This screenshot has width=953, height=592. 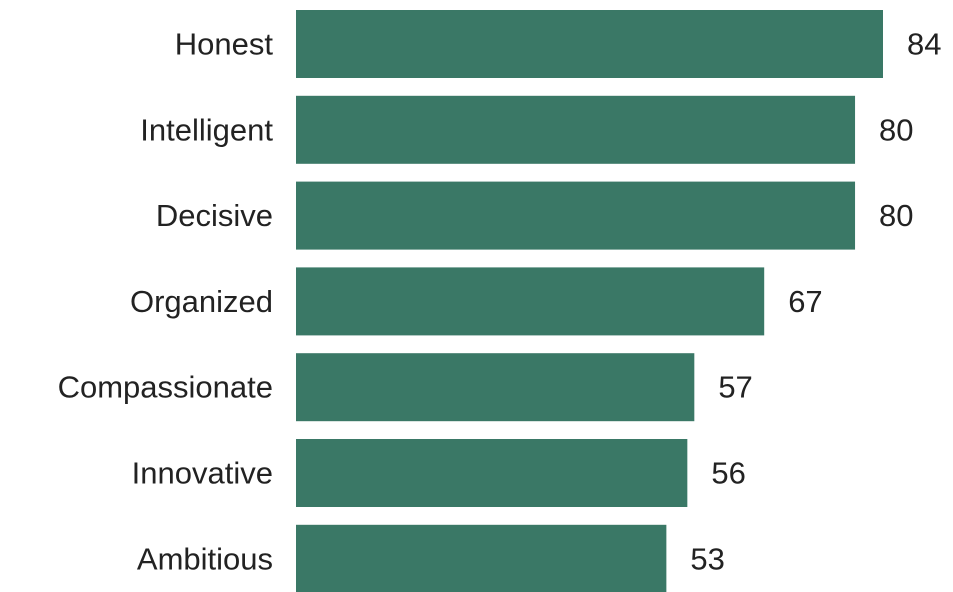 I want to click on bar-compassionate, so click(x=495, y=387).